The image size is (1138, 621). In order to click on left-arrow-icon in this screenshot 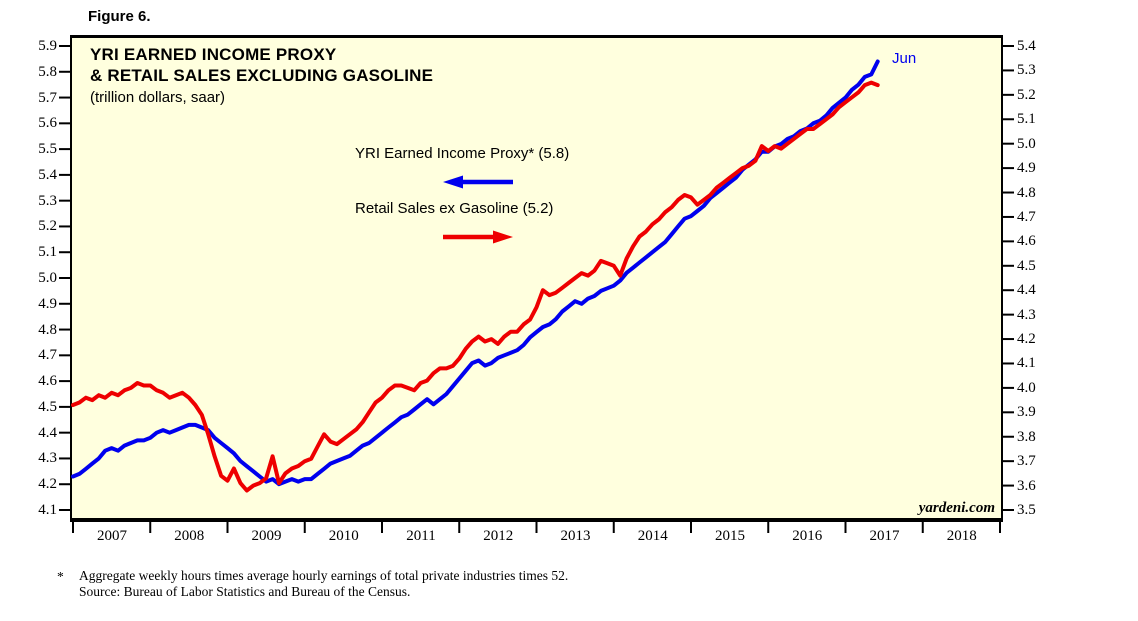, I will do `click(478, 182)`.